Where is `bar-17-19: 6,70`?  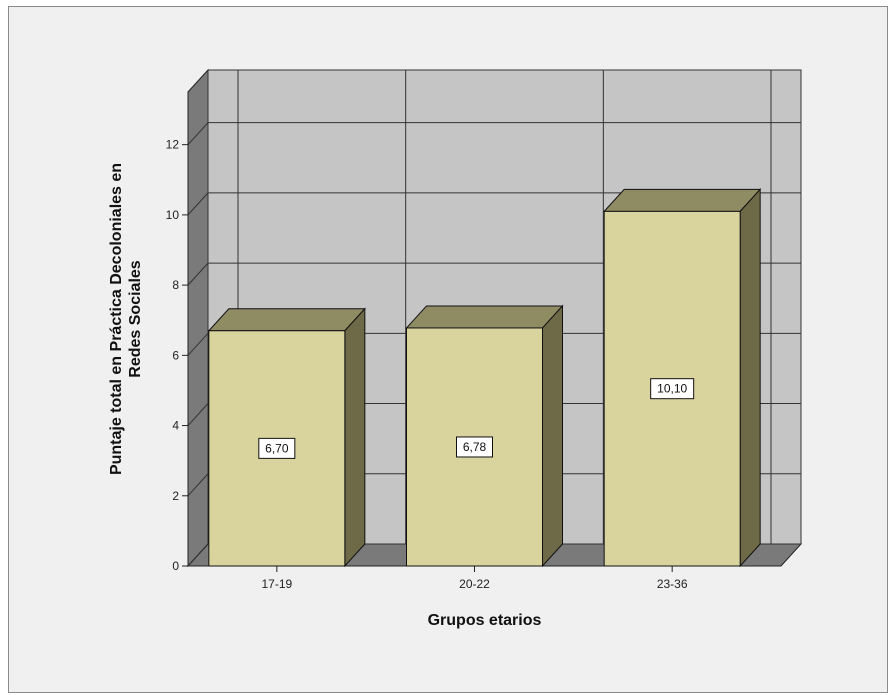
bar-17-19: 6,70 is located at coordinates (286, 437).